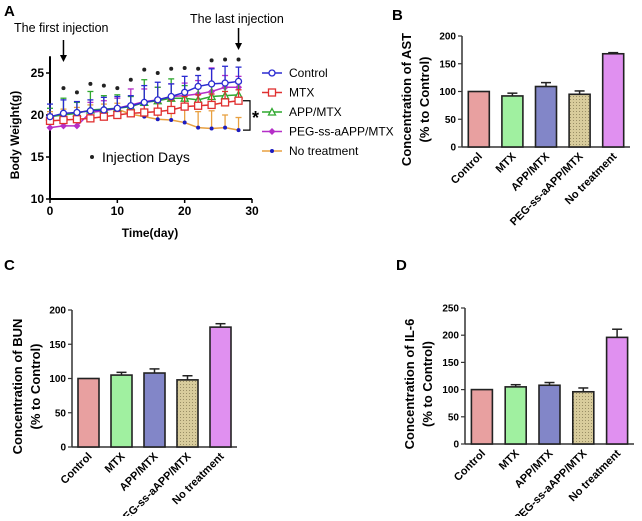 Image resolution: width=642 pixels, height=521 pixels. Describe the element at coordinates (38, 73) in the screenshot. I see `y-tick-label: 25` at that location.